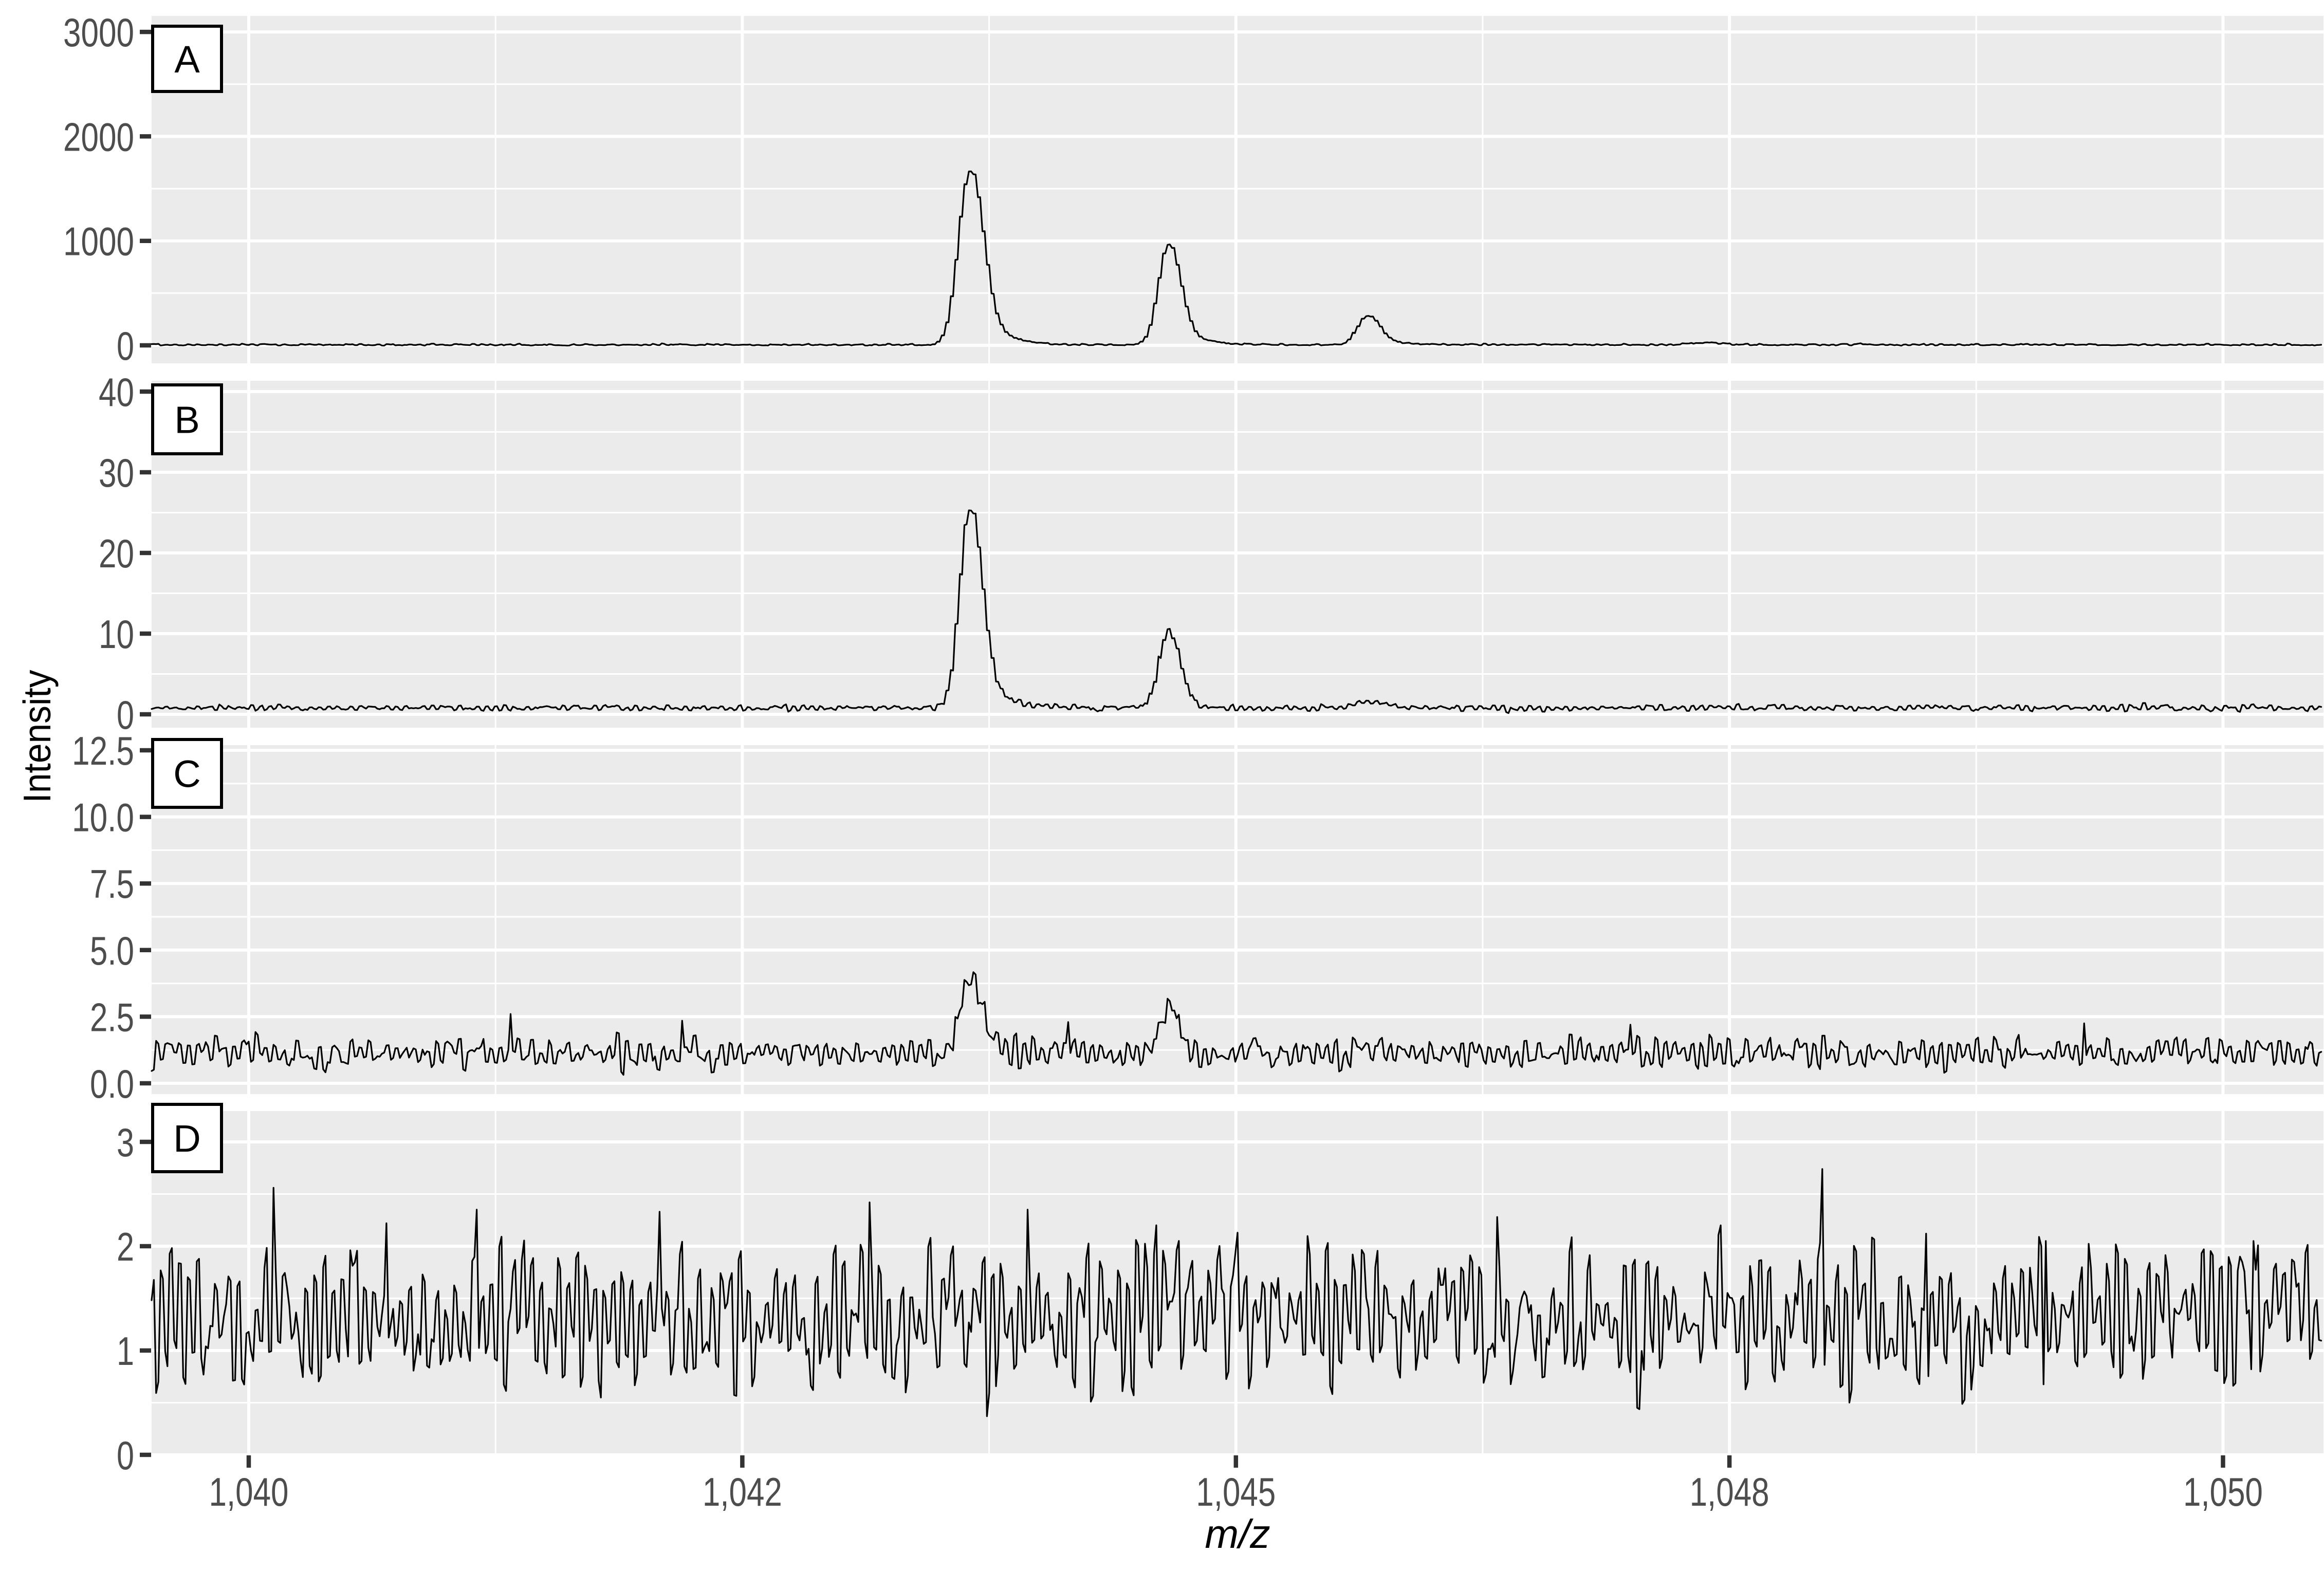  What do you see at coordinates (1729, 1491) in the screenshot?
I see `svg-text: 1,048` at bounding box center [1729, 1491].